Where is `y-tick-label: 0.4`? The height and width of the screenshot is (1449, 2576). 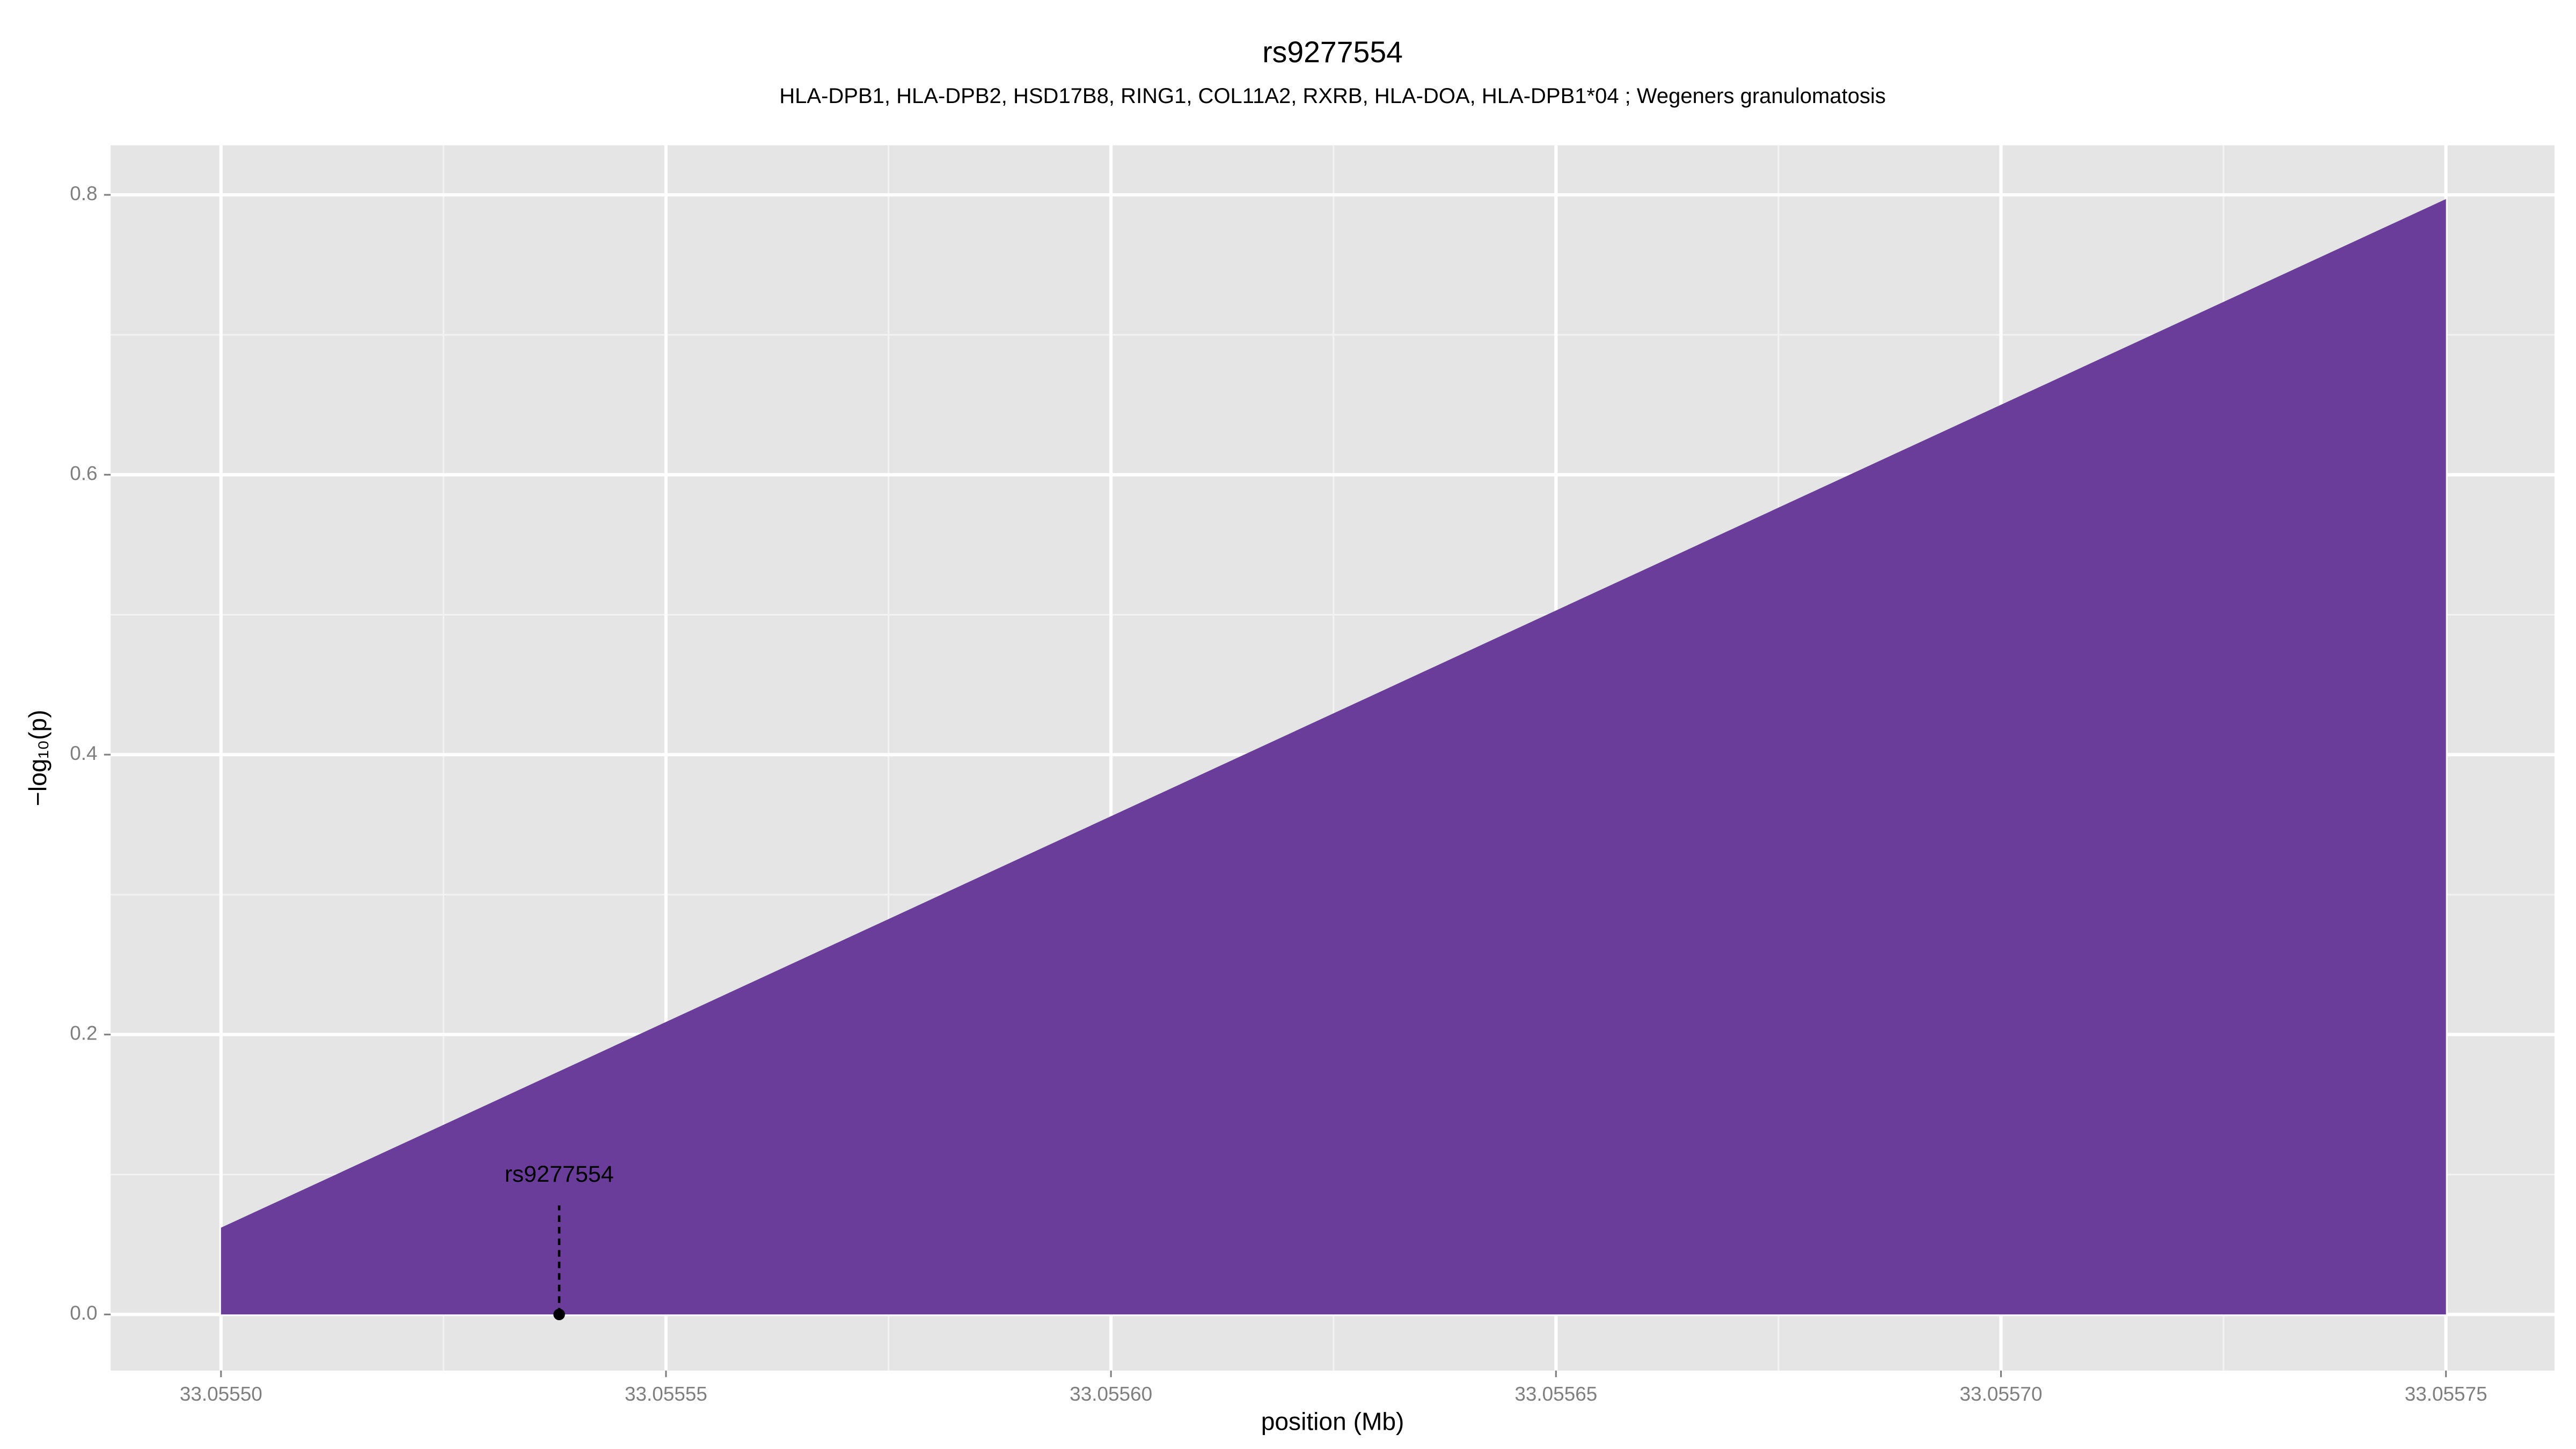
y-tick-label: 0.4 is located at coordinates (83, 753).